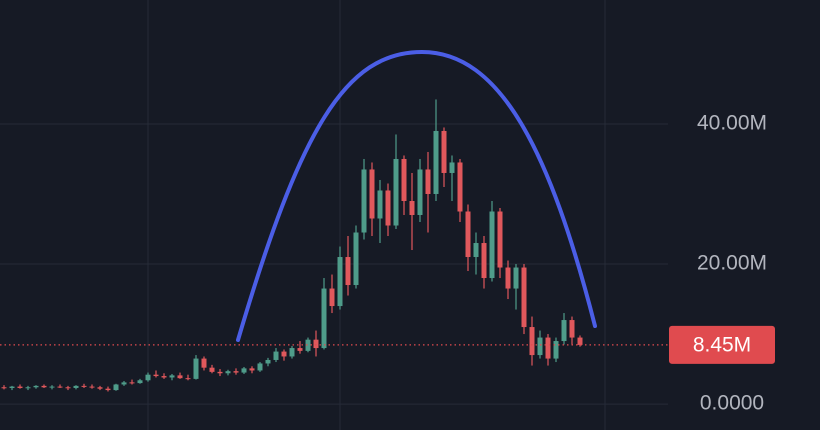  What do you see at coordinates (732, 123) in the screenshot?
I see `y-tick-label: 40.00M` at bounding box center [732, 123].